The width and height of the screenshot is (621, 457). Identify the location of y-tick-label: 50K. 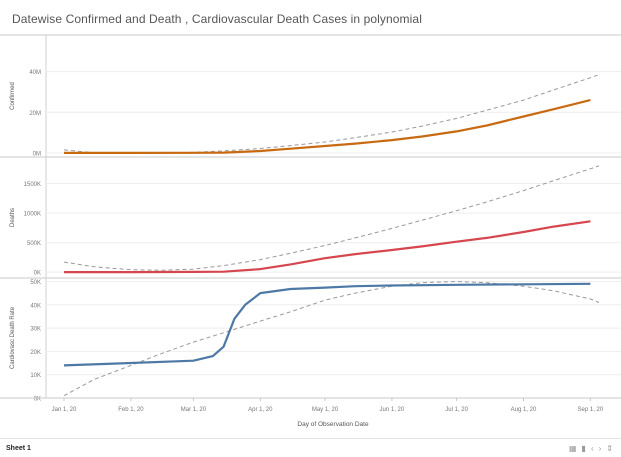
(35, 283).